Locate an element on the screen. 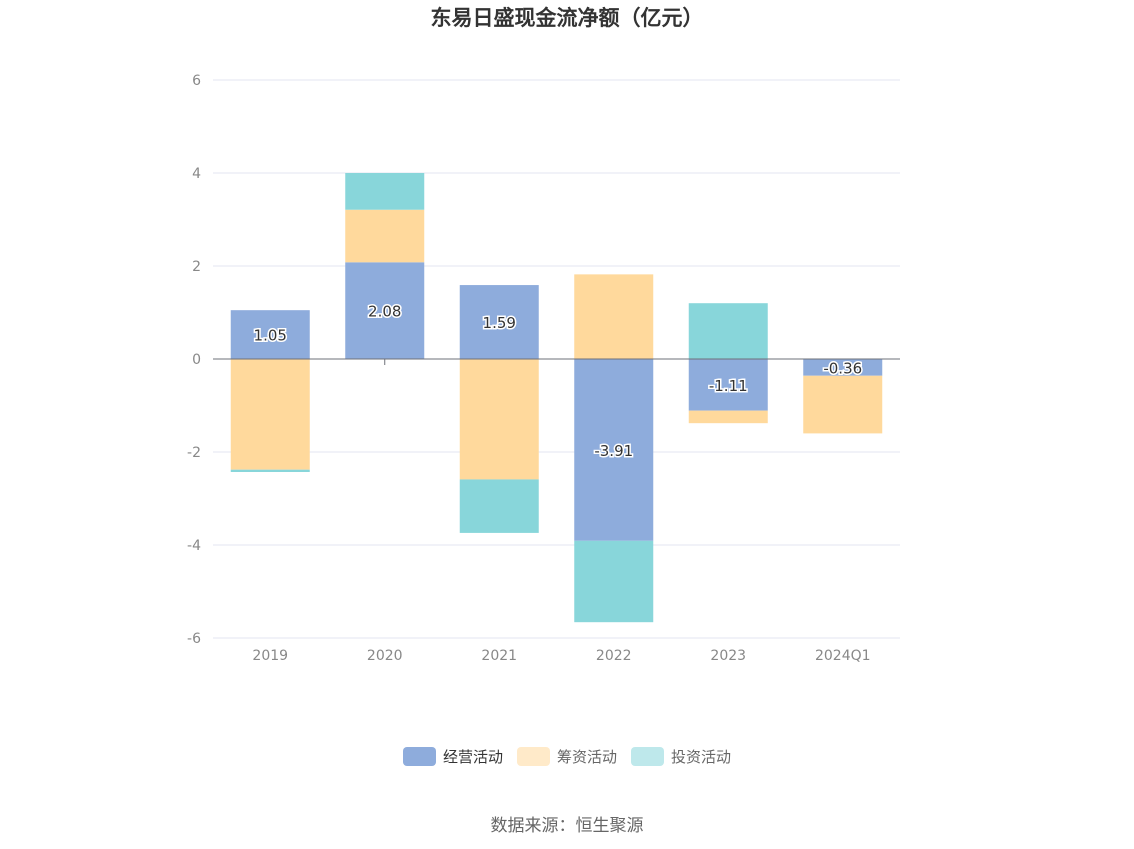 Image resolution: width=1134 pixels, height=849 pixels. labels-layer: 1.05 2.08 1.59 -3.91 -1.11 -0.36 is located at coordinates (558, 381).